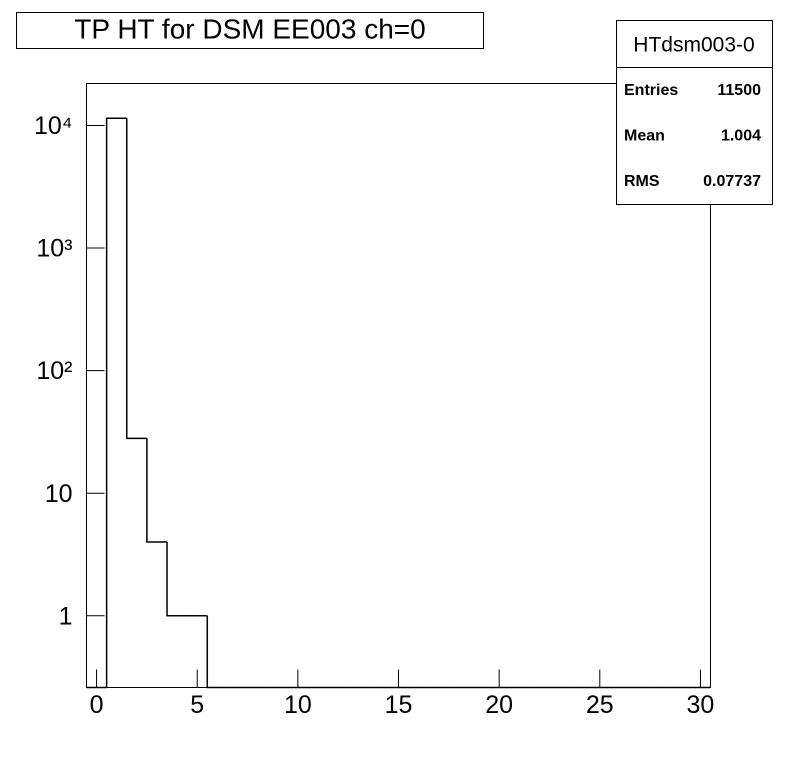  What do you see at coordinates (732, 181) in the screenshot?
I see `stat-value: 0.07737` at bounding box center [732, 181].